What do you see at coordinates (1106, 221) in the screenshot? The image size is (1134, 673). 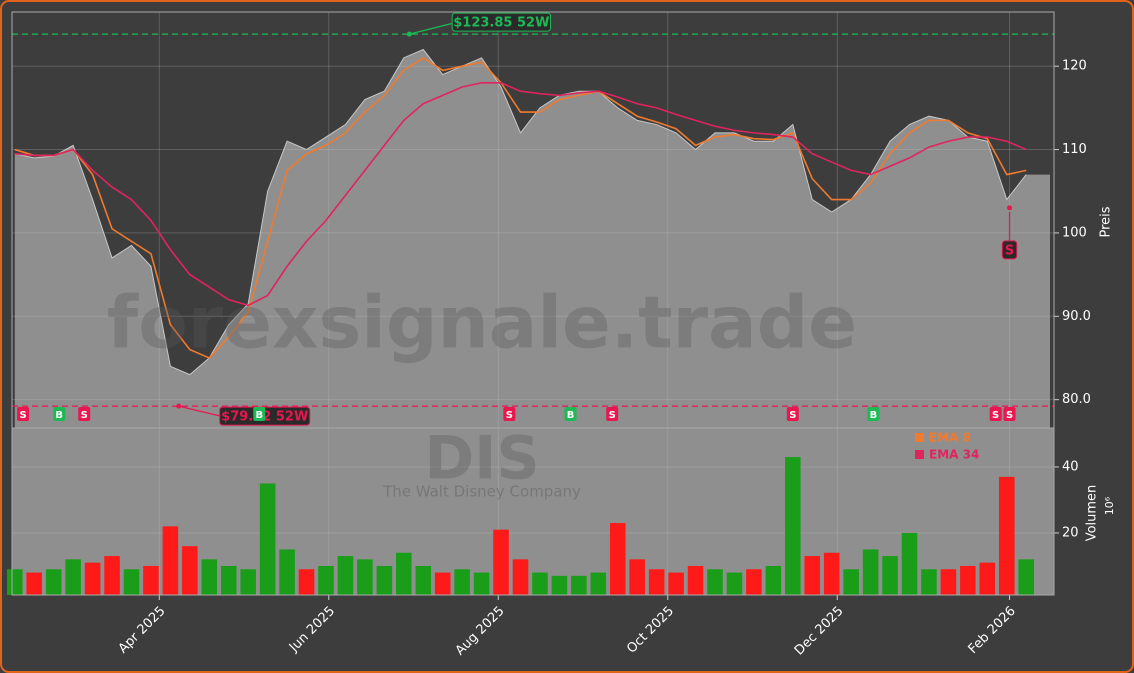 I see `y-axis-title: Preis` at bounding box center [1106, 221].